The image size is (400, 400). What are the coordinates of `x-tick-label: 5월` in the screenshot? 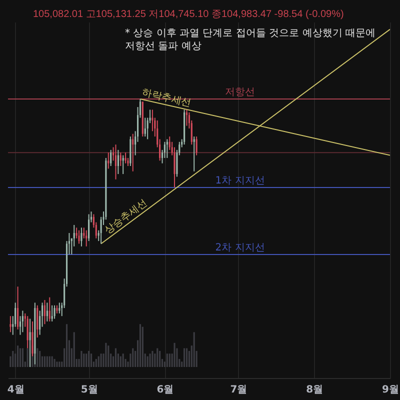 It's located at (89, 390).